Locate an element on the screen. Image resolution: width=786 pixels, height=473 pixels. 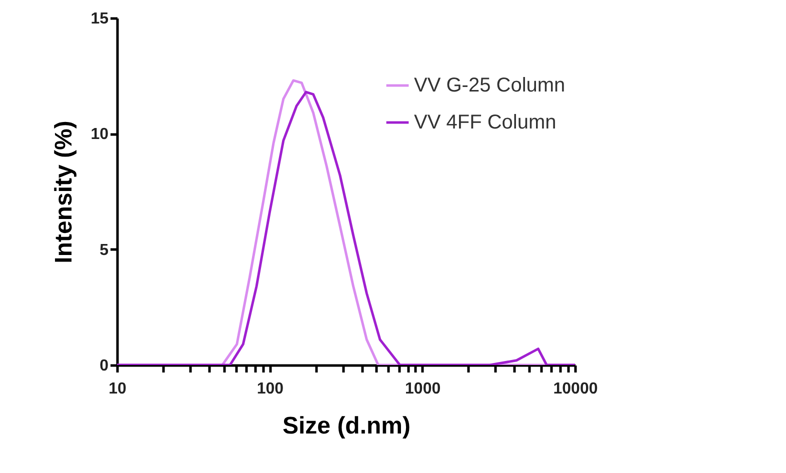
x-tick-label: 10000 is located at coordinates (575, 389).